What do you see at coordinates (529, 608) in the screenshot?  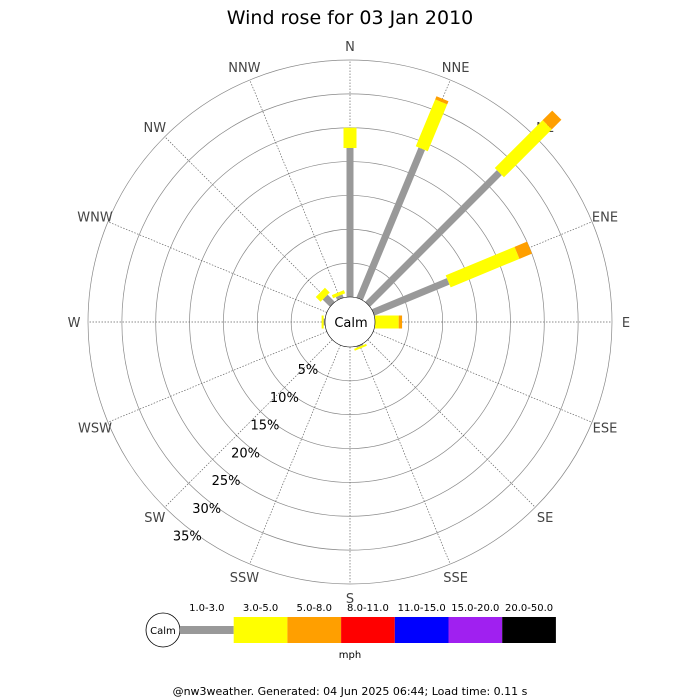 I see `legend-label-20.0-50.0: 20.0-50.0` at bounding box center [529, 608].